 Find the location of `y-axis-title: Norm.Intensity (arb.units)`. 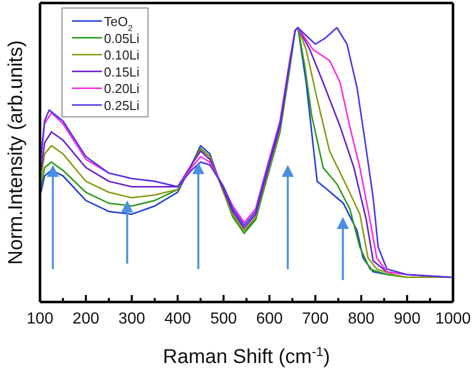

y-axis-title: Norm.Intensity (arb.units) is located at coordinates (16, 152).